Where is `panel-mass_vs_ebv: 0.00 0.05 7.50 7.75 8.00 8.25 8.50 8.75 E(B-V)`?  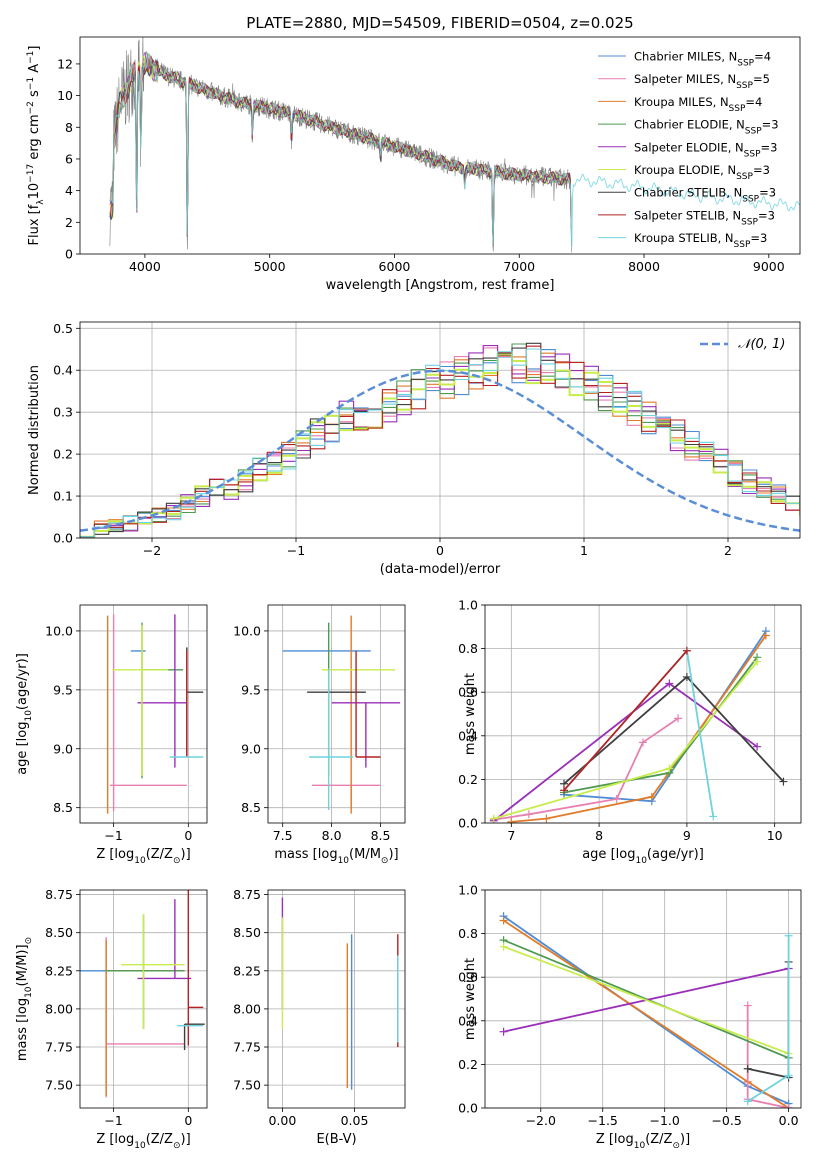
panel-mass_vs_ebv: 0.00 0.05 7.50 7.75 8.00 8.25 8.50 8.75 E(B-V) is located at coordinates (319, 1017).